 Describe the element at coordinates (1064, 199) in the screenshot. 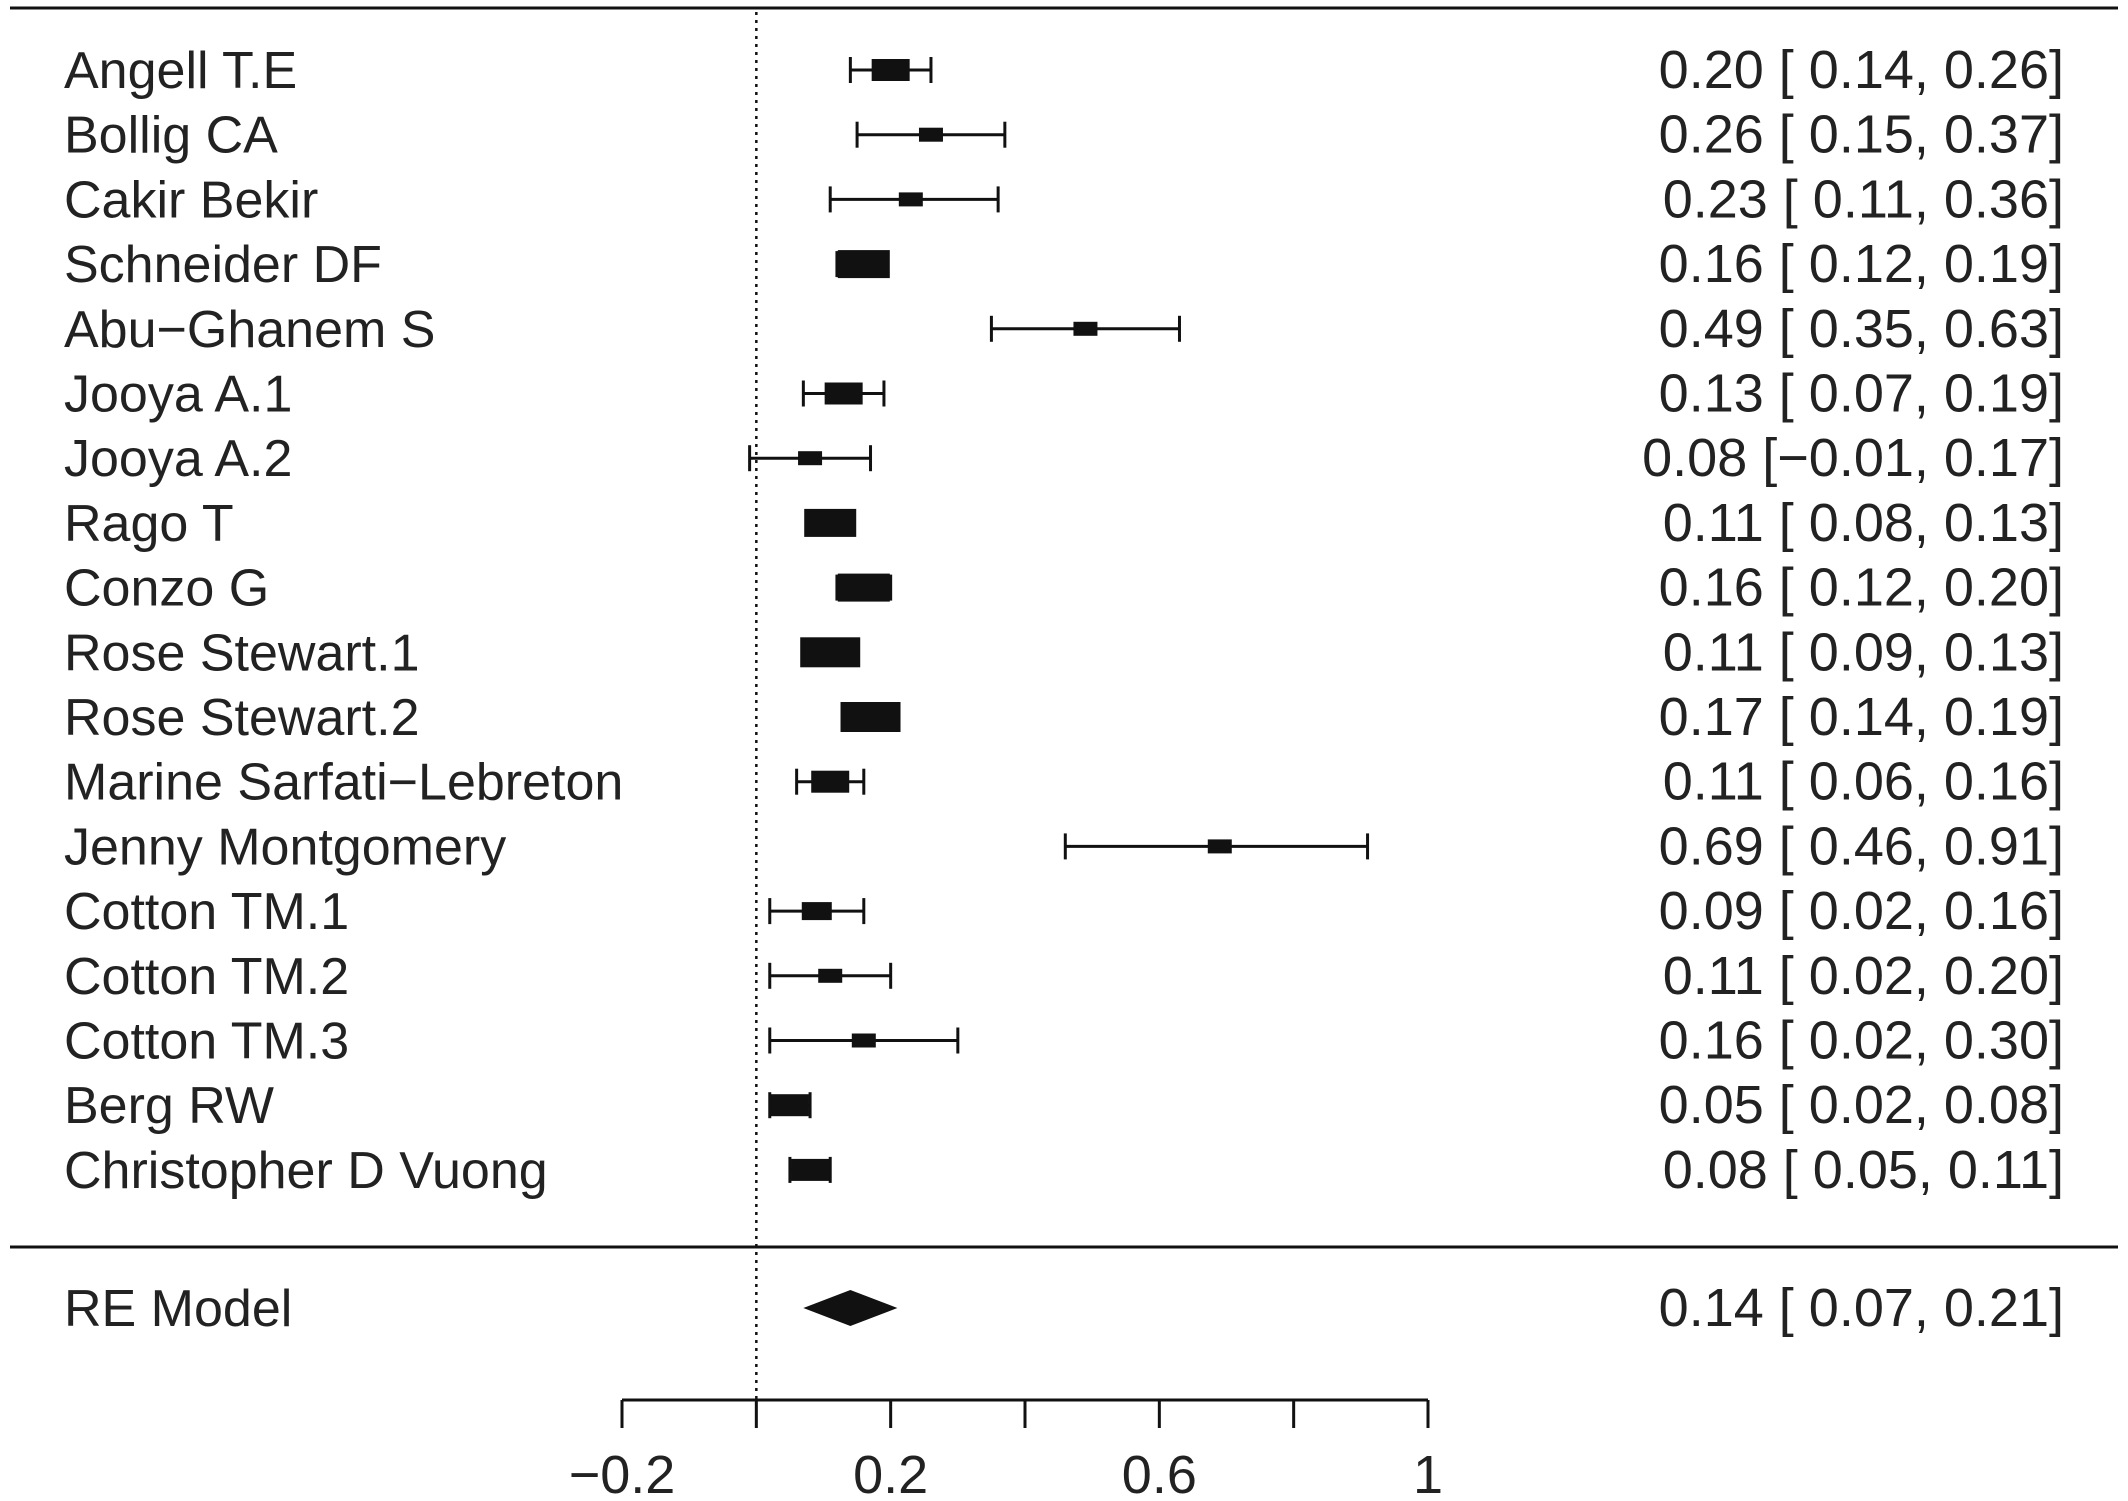

I see `study-row: Cakir Bekir 0.23 [ 0.11, 0.36]` at that location.